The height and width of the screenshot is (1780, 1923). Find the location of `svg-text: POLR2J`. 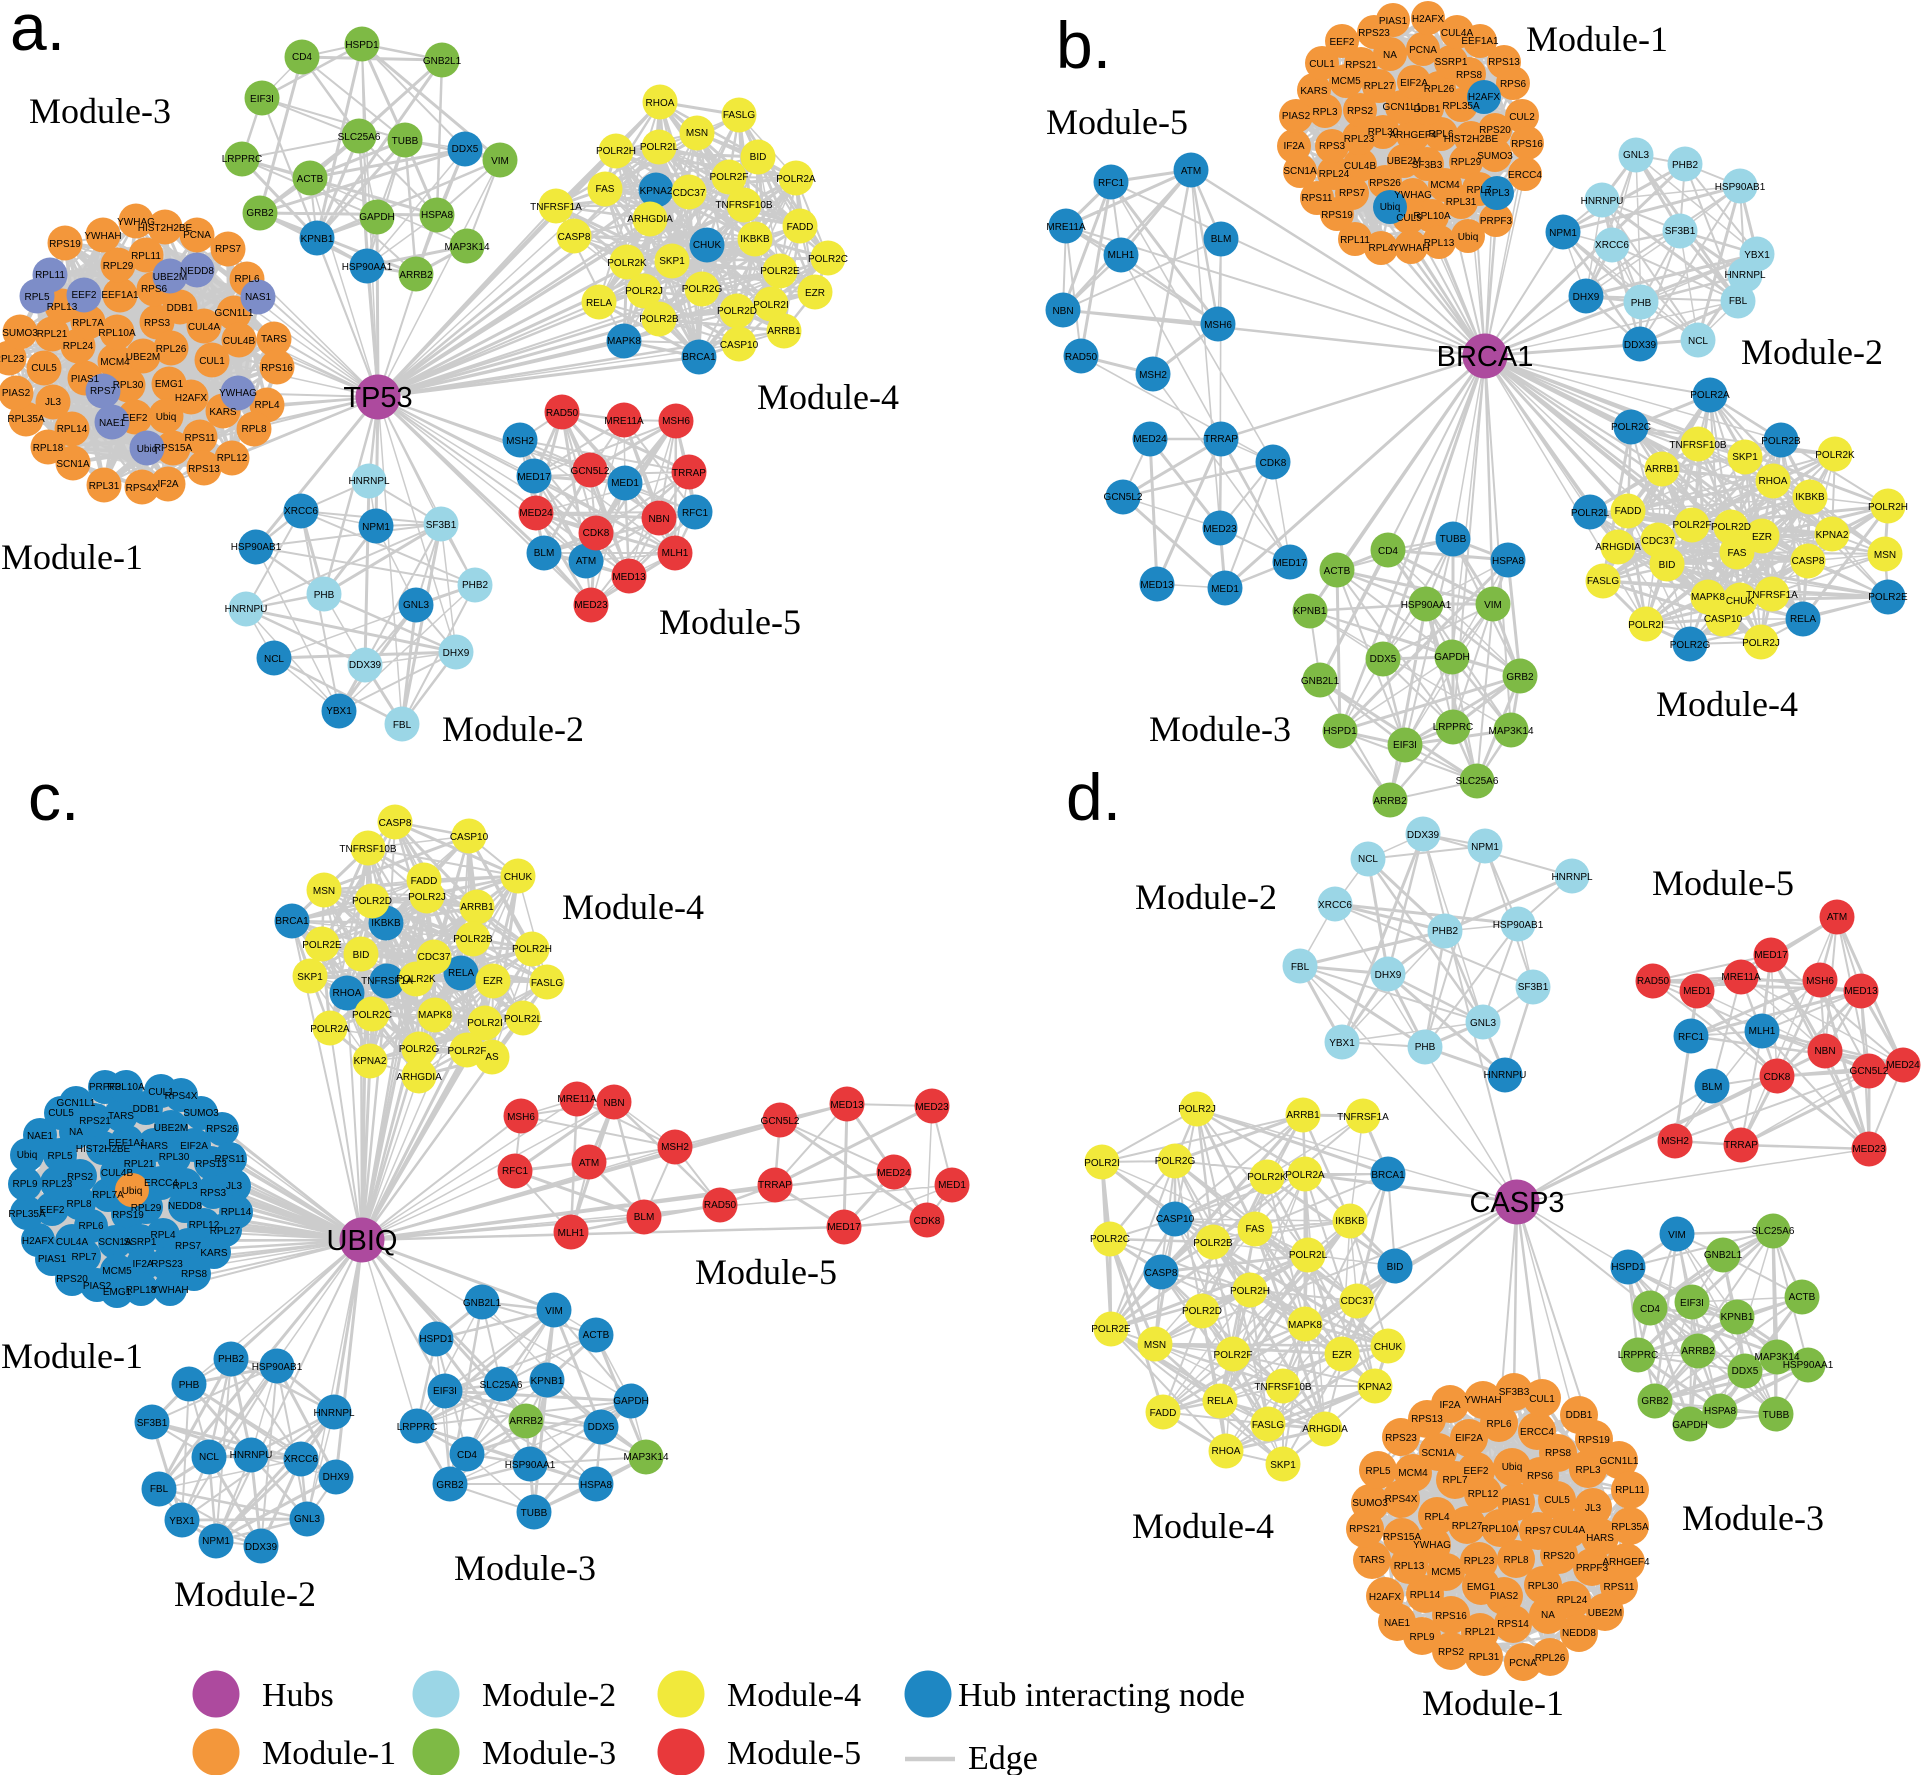

svg-text: POLR2J is located at coordinates (1197, 1109).